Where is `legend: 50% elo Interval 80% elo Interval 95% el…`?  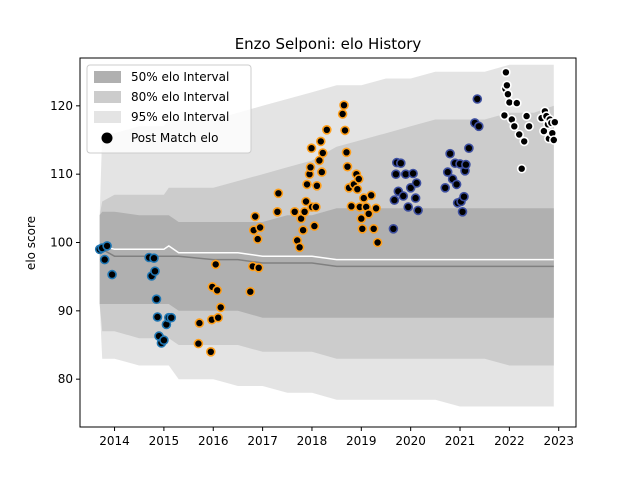
legend: 50% elo Interval 80% elo Interval 95% el… is located at coordinates (169, 109).